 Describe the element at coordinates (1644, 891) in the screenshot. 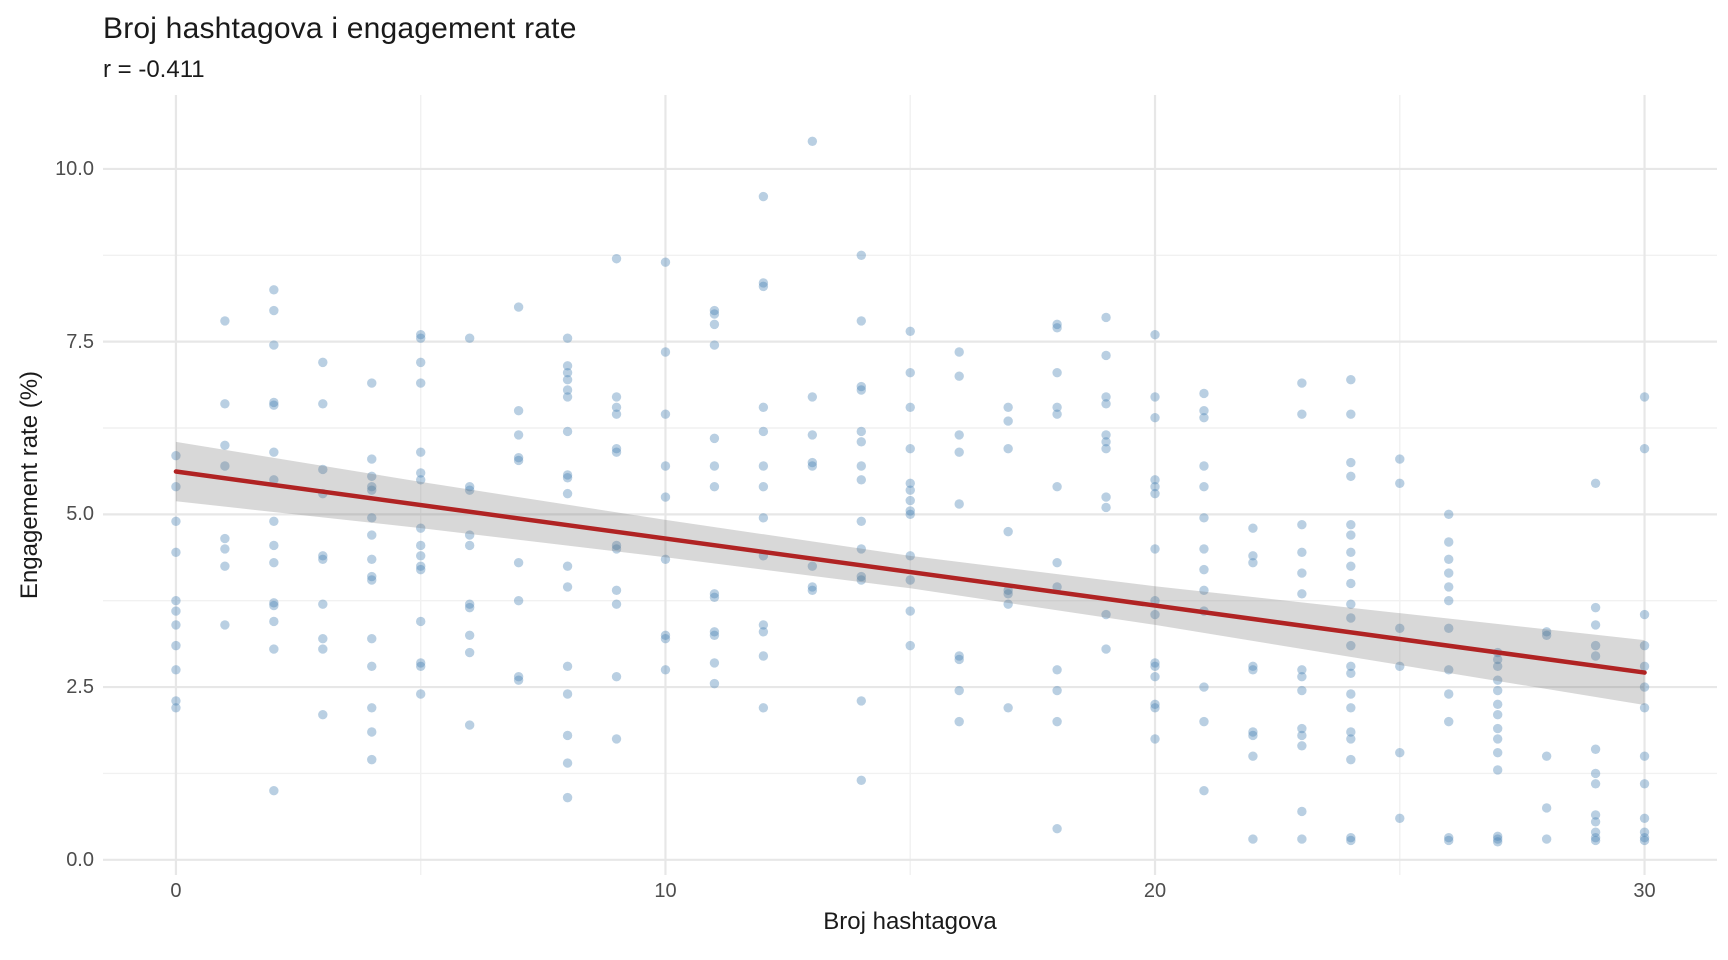

I see `x-tick-label: 30` at that location.